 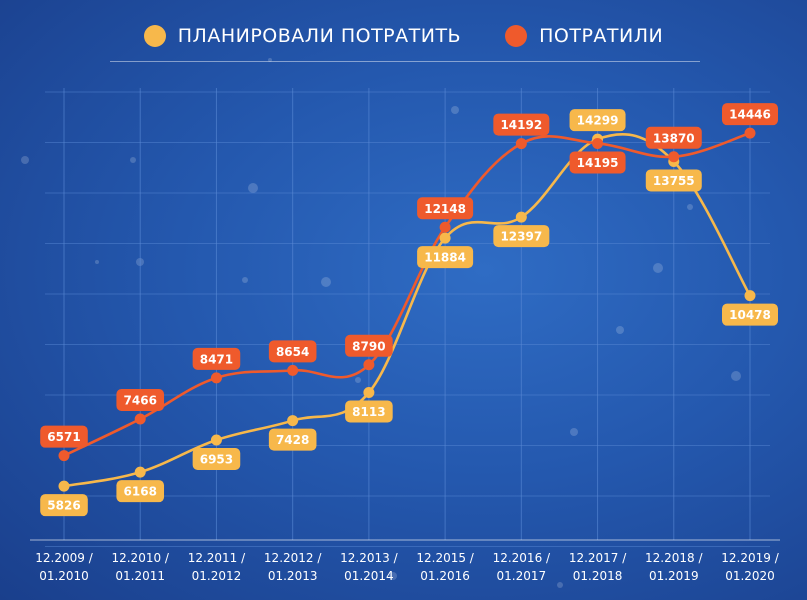 What do you see at coordinates (140, 576) in the screenshot?
I see `x-tick-label: 01.2011` at bounding box center [140, 576].